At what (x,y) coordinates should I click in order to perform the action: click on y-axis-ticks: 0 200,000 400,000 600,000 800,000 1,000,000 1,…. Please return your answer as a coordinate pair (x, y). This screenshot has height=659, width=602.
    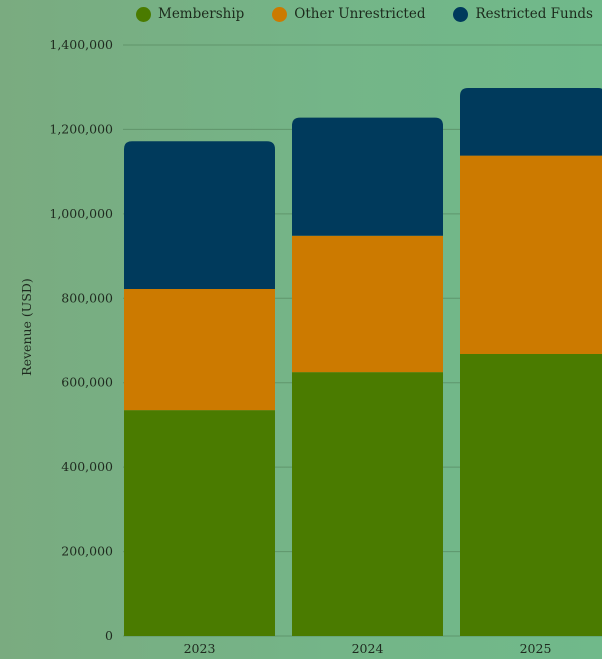
    Looking at the image, I should click on (81, 340).